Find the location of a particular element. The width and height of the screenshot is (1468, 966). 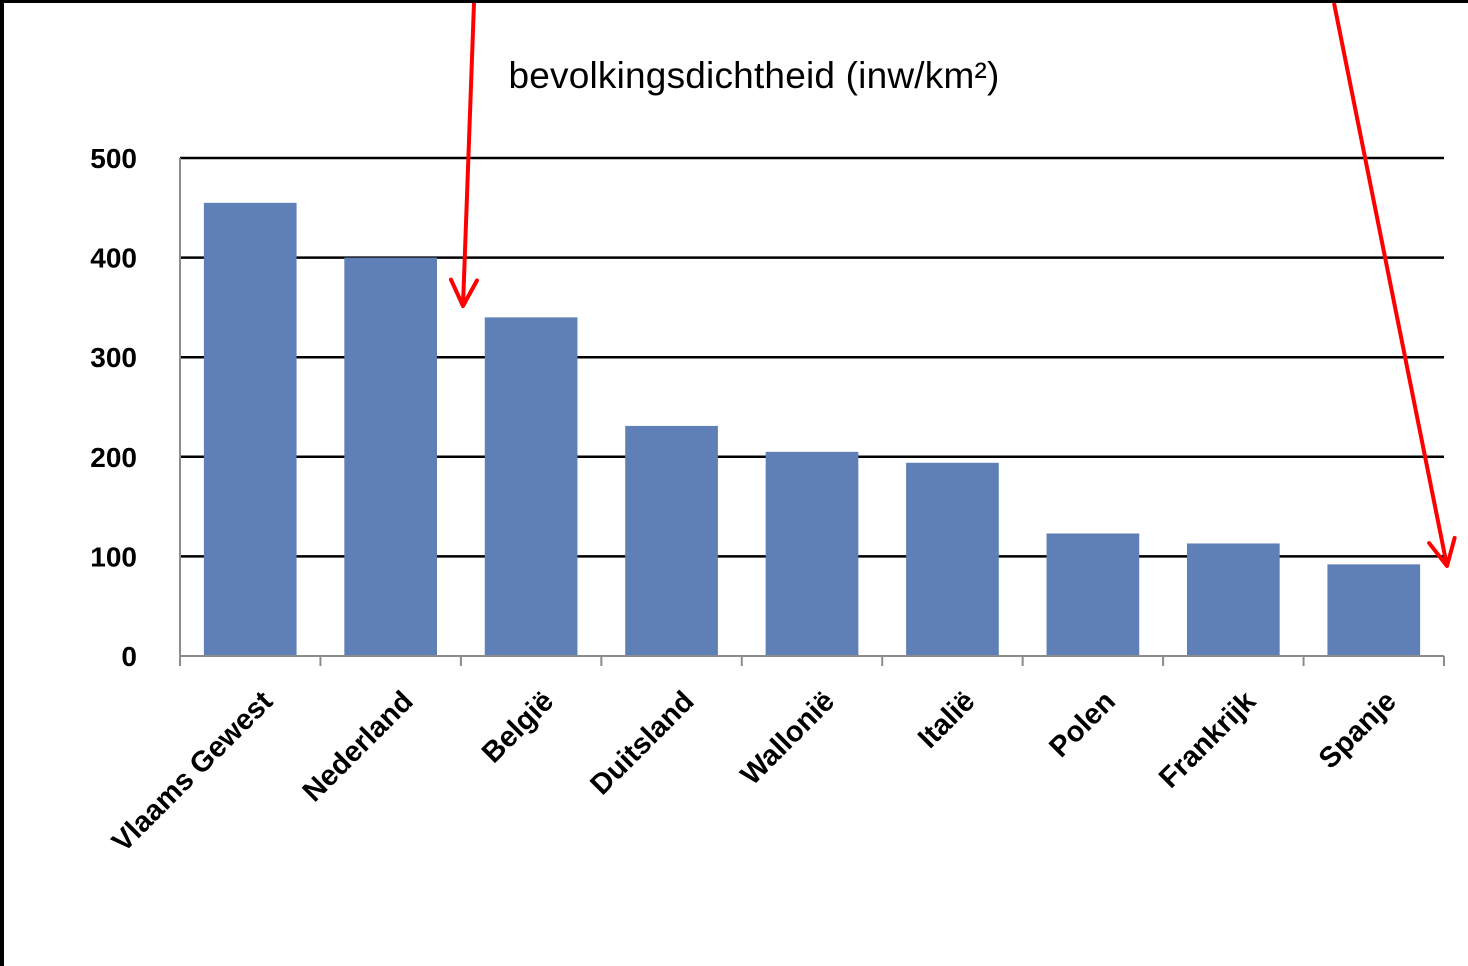

y-tick-label: 0 is located at coordinates (129, 656).